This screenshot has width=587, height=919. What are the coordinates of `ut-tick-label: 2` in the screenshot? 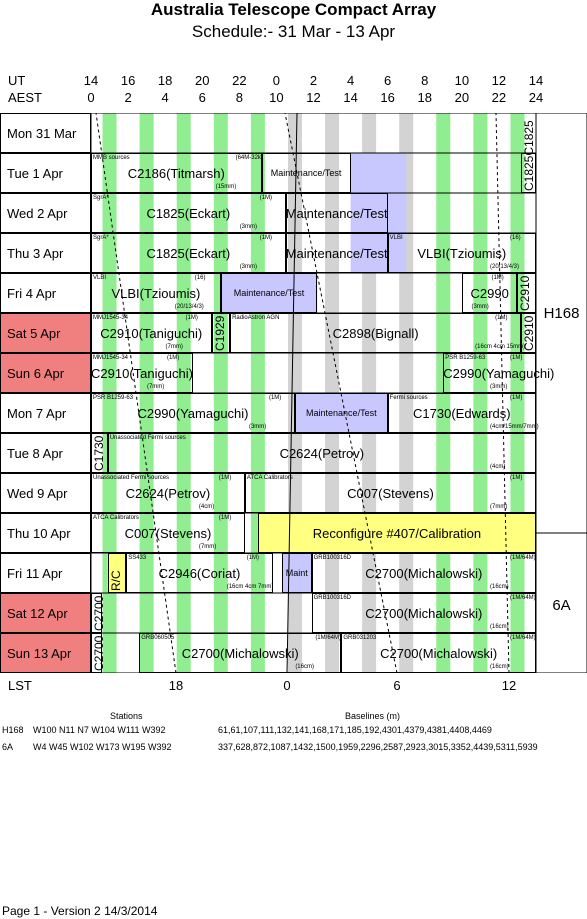 It's located at (313, 80).